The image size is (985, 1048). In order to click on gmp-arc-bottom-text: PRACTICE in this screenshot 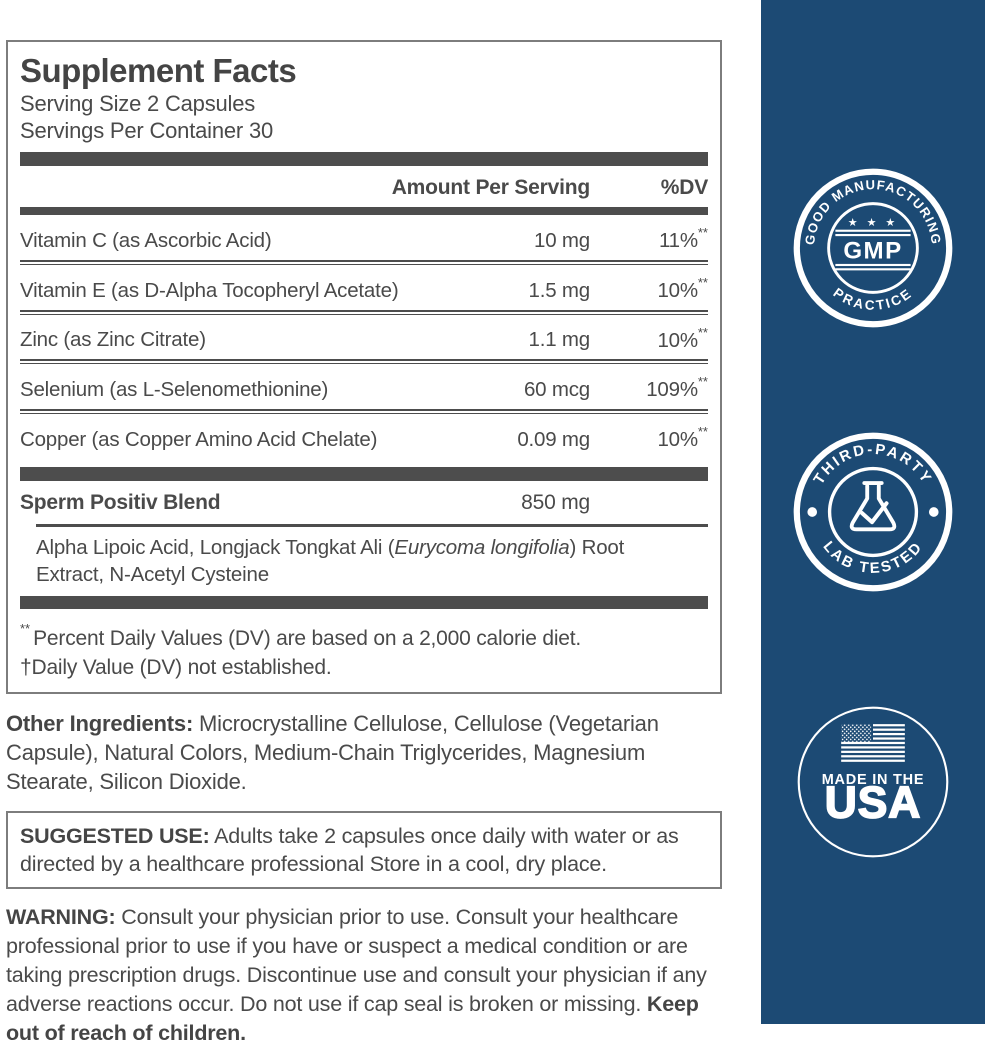, I will do `click(873, 299)`.